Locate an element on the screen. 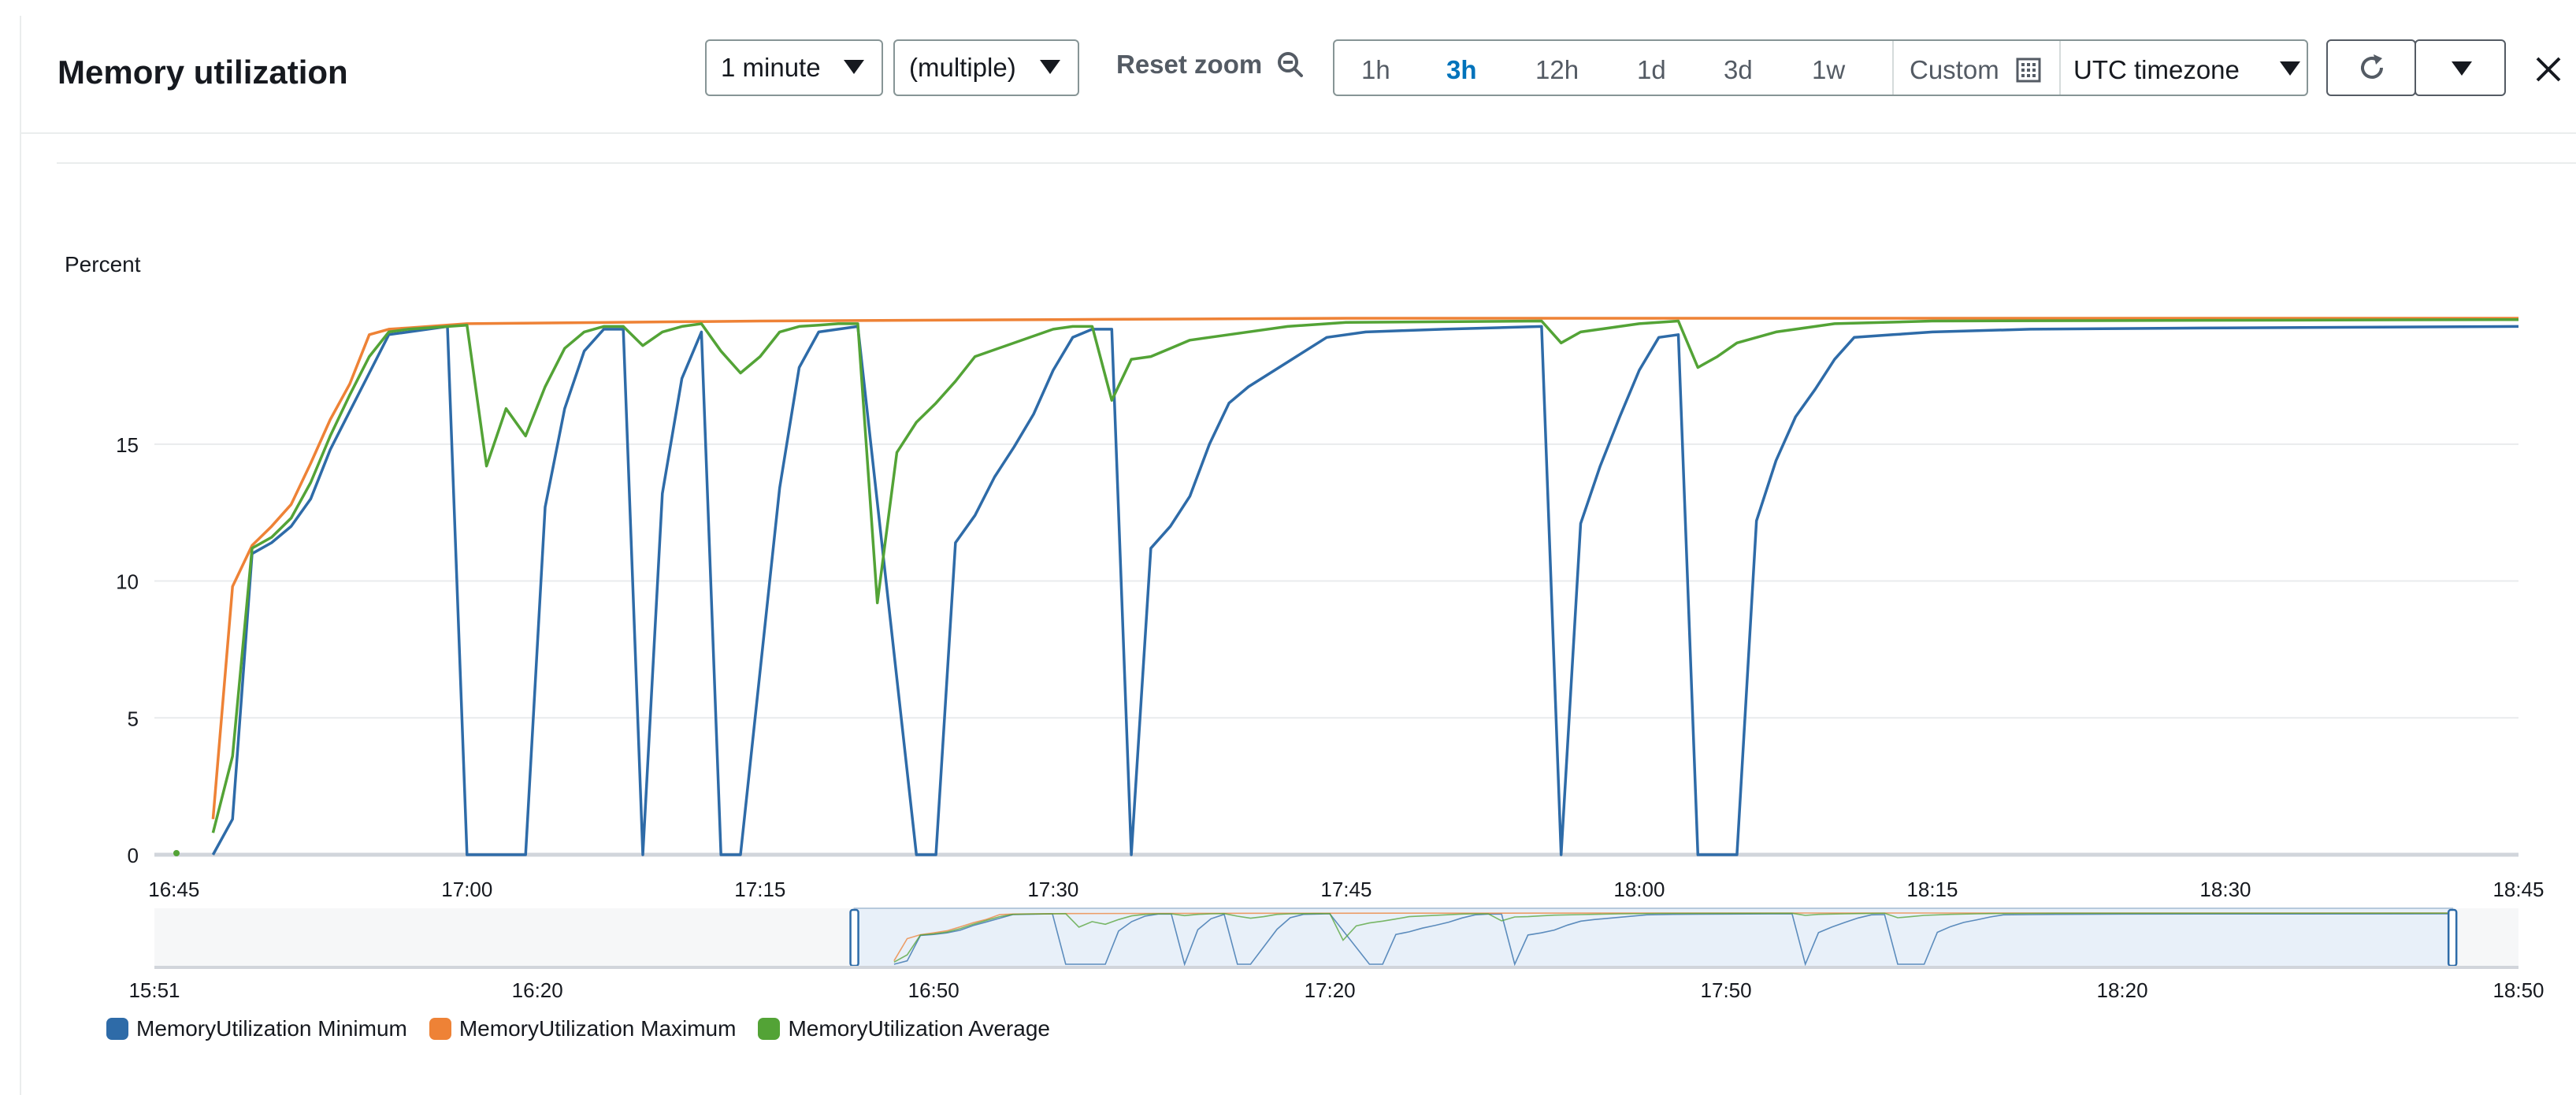  refresh-button is located at coordinates (2371, 67).